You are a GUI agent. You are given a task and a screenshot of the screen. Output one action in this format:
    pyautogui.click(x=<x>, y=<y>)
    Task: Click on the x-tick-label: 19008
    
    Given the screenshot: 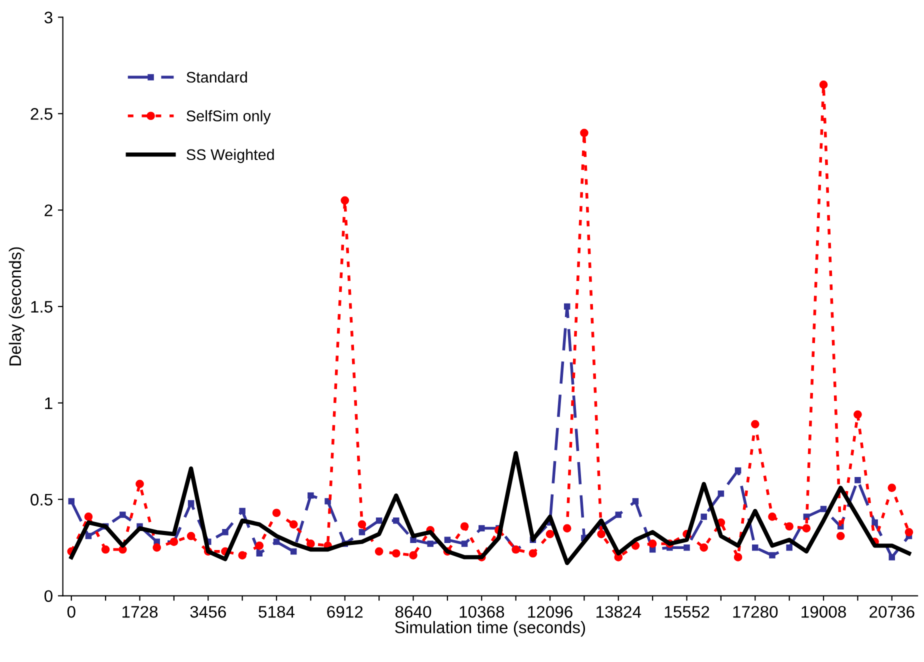 What is the action you would take?
    pyautogui.click(x=824, y=612)
    